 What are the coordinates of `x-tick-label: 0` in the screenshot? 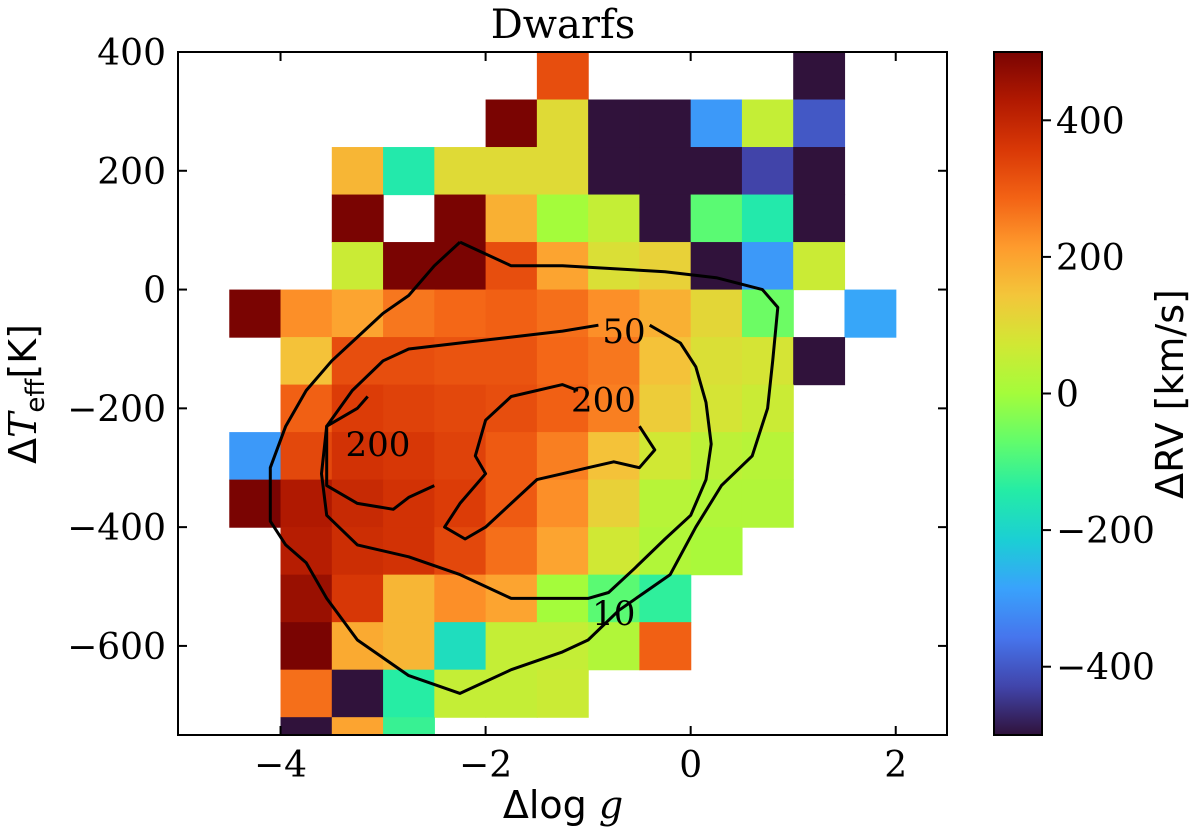 It's located at (690, 765).